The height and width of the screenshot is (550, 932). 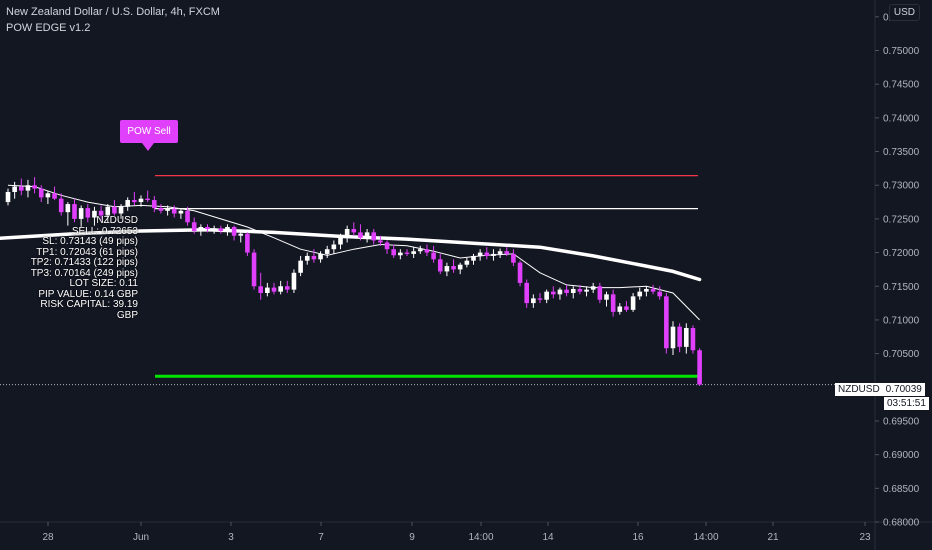 I want to click on time-axis-label: 28, so click(x=48, y=537).